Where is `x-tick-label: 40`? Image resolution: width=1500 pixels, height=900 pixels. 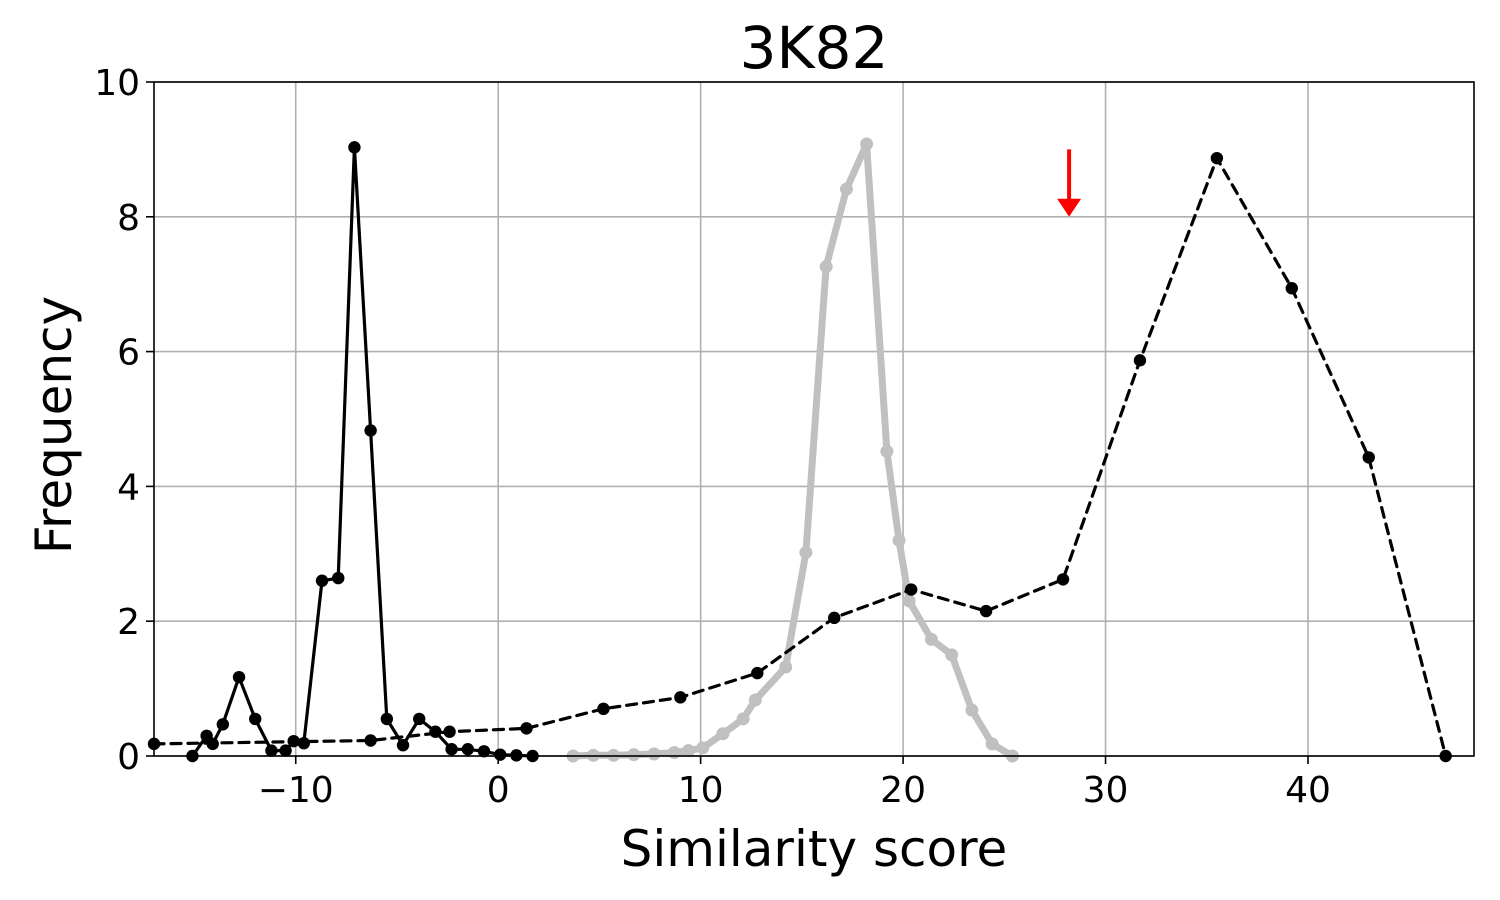 x-tick-label: 40 is located at coordinates (1308, 790).